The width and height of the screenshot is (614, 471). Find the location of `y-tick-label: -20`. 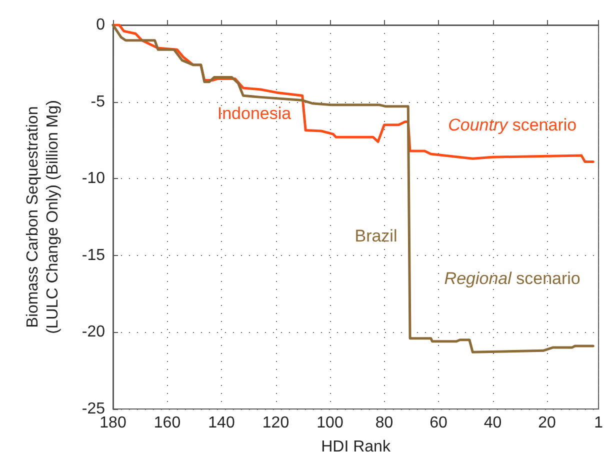

y-tick-label: -20 is located at coordinates (94, 332).